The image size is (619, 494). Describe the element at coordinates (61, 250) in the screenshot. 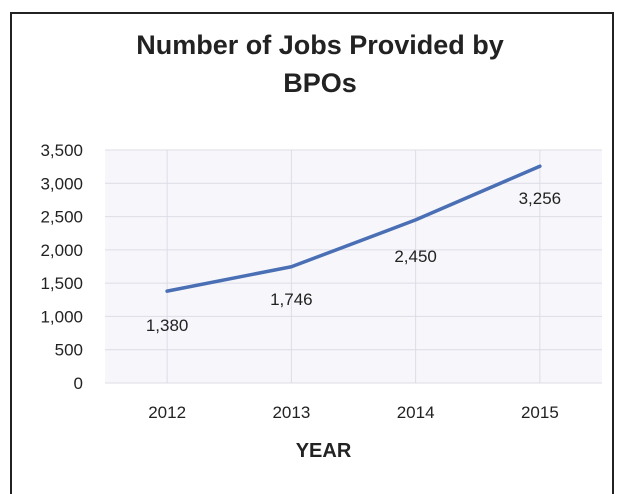

I see `y-tick-label: 2,000` at that location.